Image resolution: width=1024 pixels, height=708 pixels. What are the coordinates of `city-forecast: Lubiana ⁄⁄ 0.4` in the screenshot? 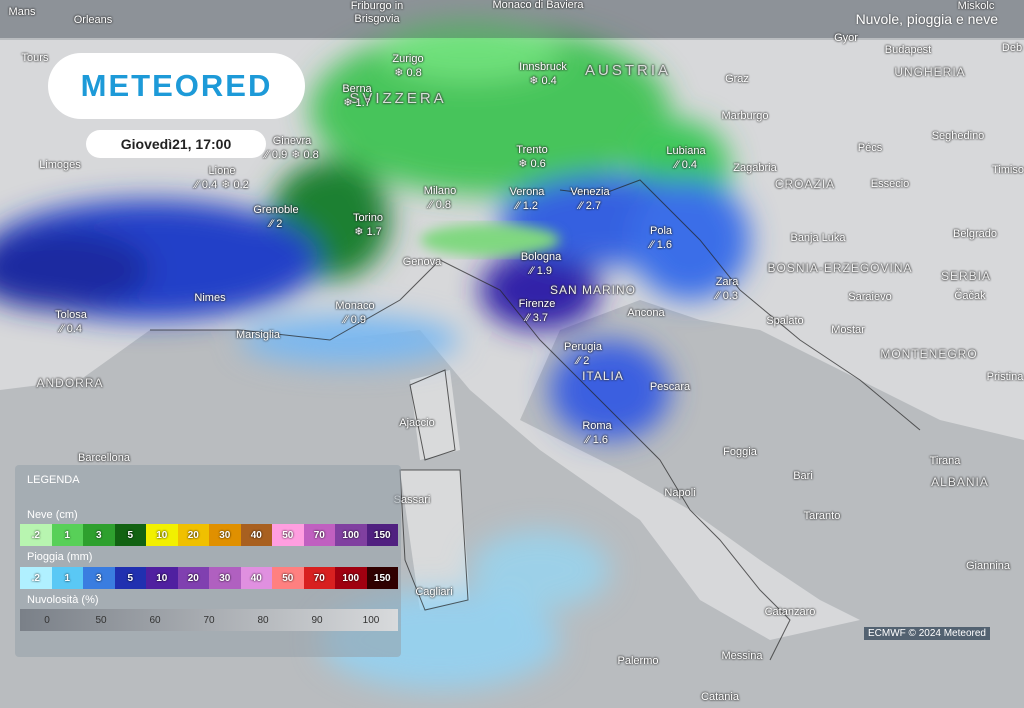 It's located at (685, 158).